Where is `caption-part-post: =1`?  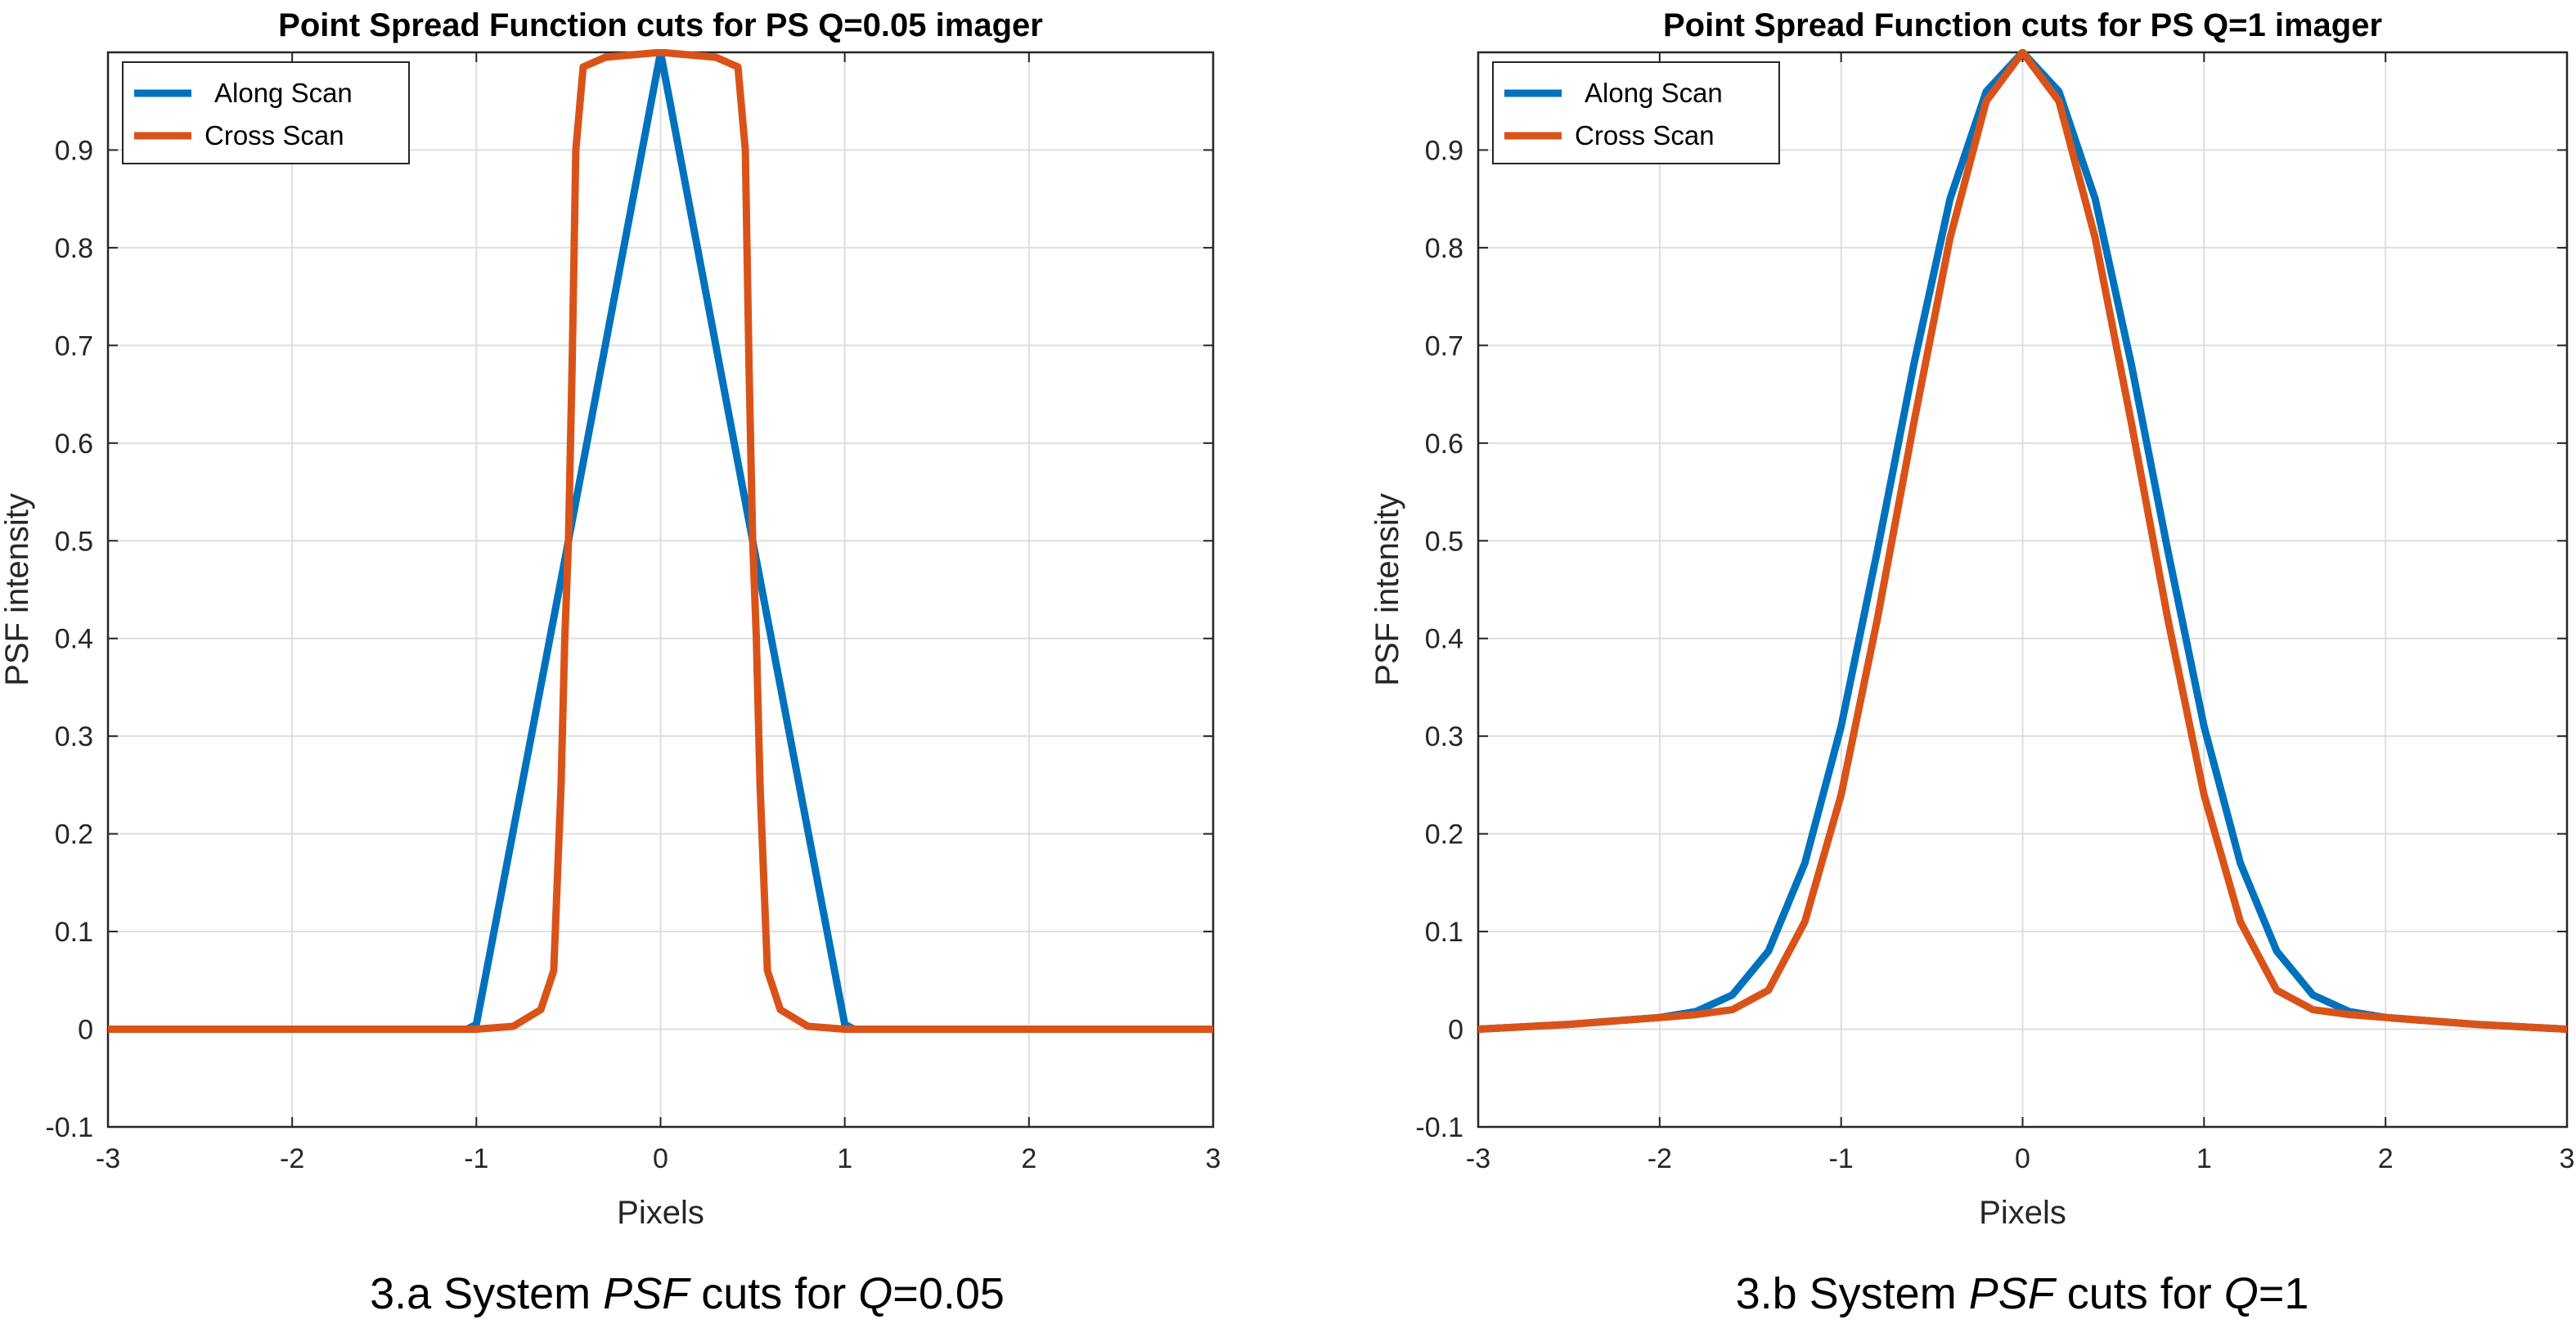
caption-part-post: =1 is located at coordinates (2284, 1293).